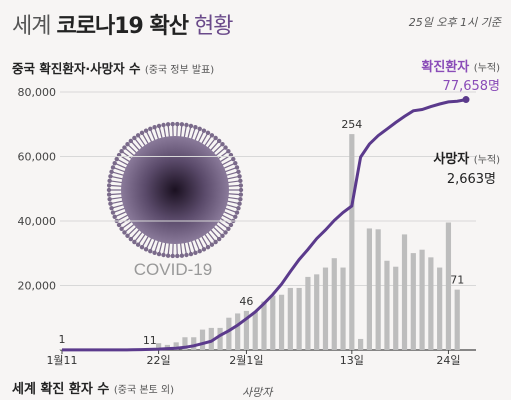 The width and height of the screenshot is (511, 400). Describe the element at coordinates (62, 339) in the screenshot. I see `bar-value-label: 1` at that location.